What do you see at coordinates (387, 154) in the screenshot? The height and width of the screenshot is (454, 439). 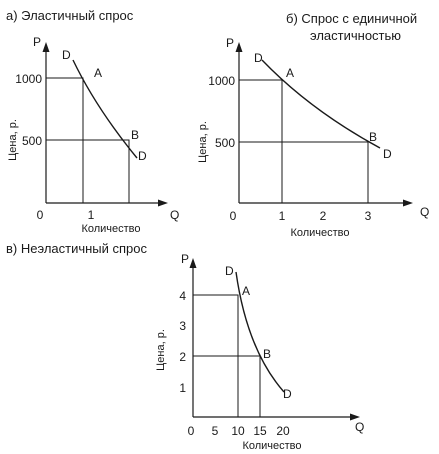 I see `panel-b-label-d-bottom: D` at bounding box center [387, 154].